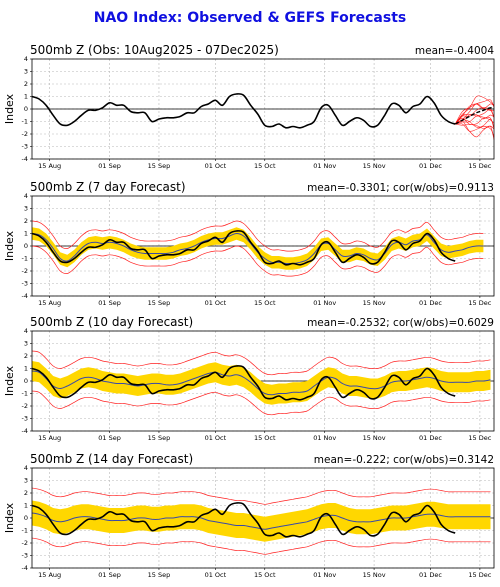  What do you see at coordinates (108, 187) in the screenshot?
I see `panel-title: 500mb Z (7 day Forecast)` at bounding box center [108, 187].